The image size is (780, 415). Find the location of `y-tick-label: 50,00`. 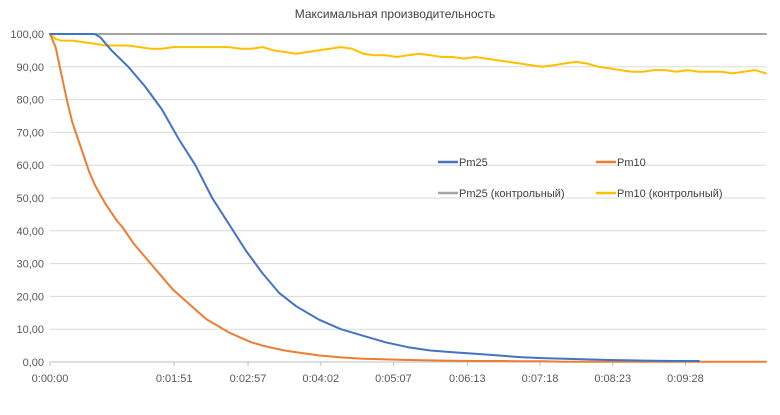

y-tick-label: 50,00 is located at coordinates (30, 199).